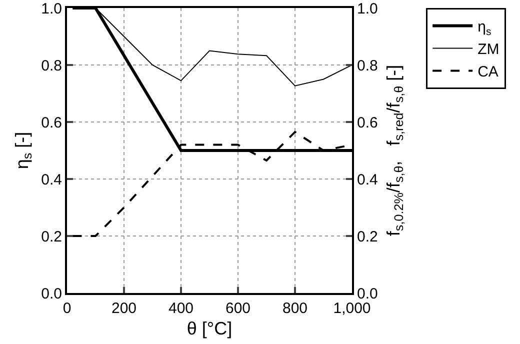 This screenshot has width=520, height=344. What do you see at coordinates (51, 9) in the screenshot?
I see `y-tick-label: 1.0` at bounding box center [51, 9].